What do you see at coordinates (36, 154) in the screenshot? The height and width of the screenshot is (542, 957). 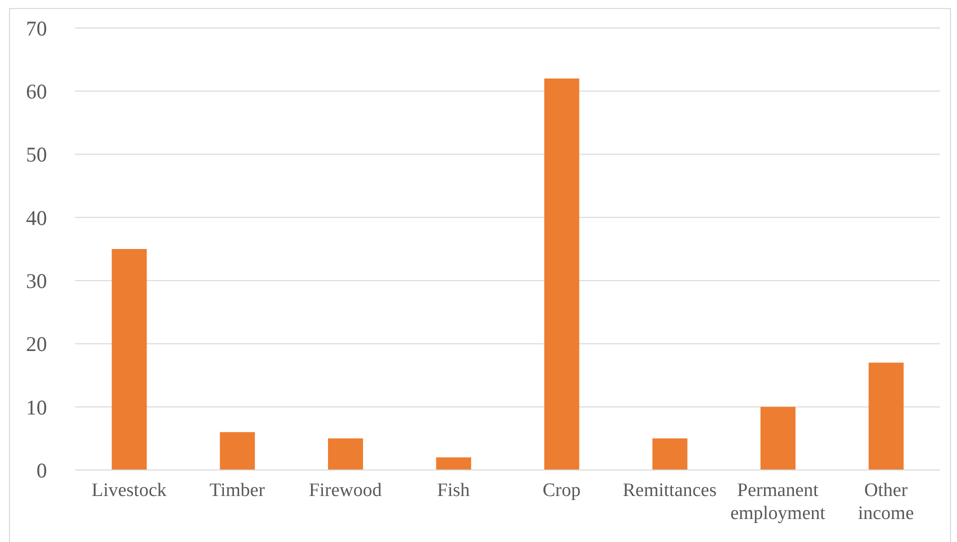 I see `y-tick-label: 50` at bounding box center [36, 154].